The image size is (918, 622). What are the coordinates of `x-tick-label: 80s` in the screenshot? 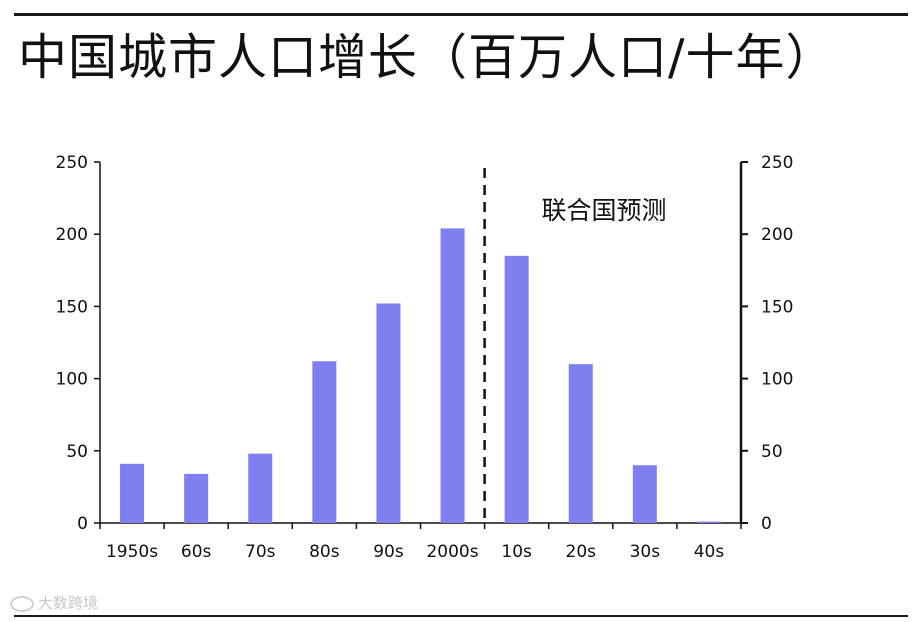 It's located at (324, 552).